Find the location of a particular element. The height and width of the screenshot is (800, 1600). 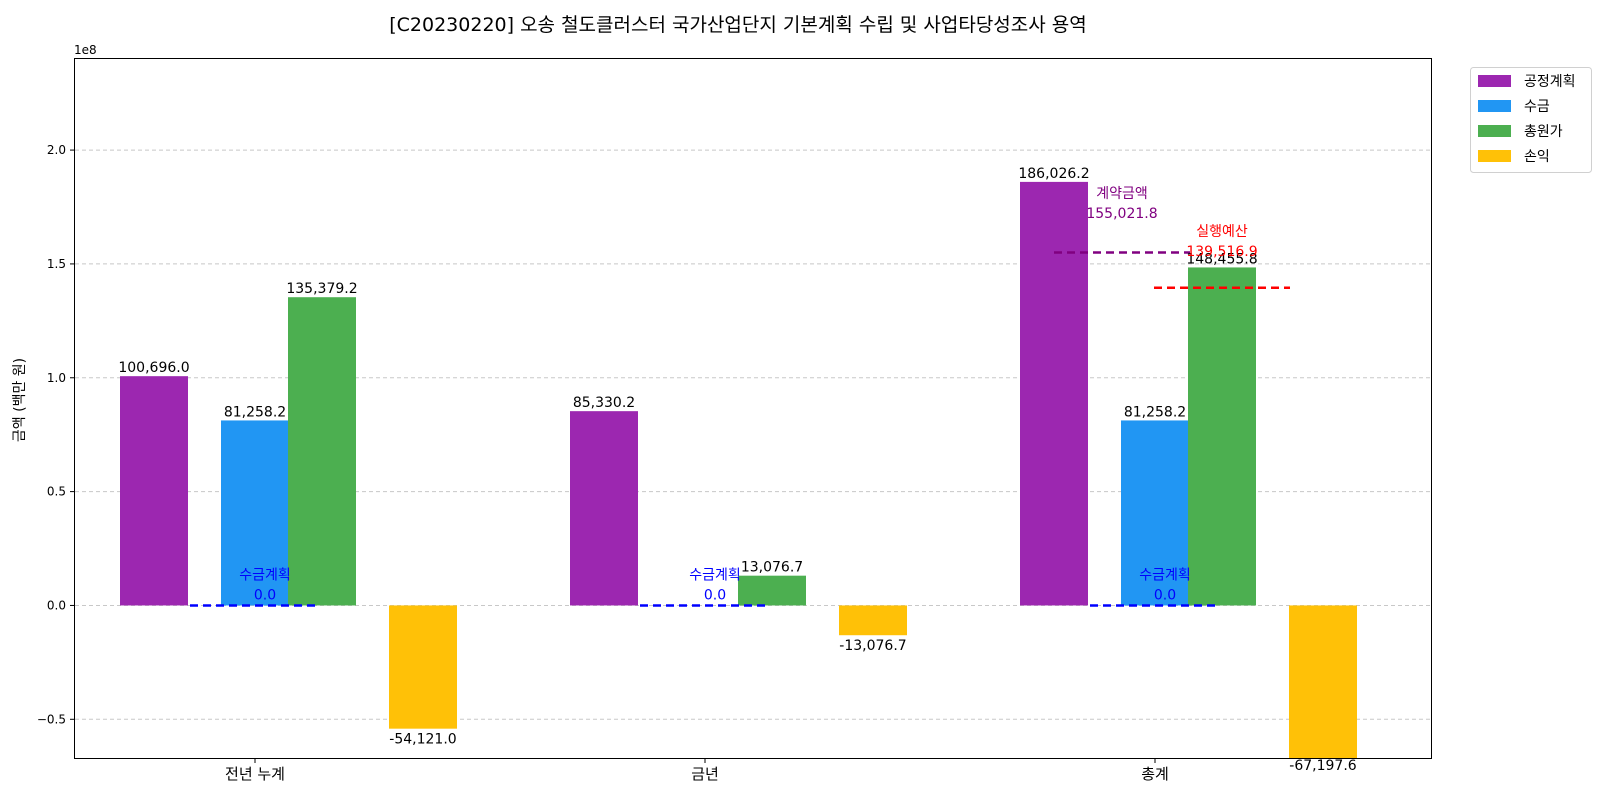

y-tick-label: 0.0 is located at coordinates (56, 605).